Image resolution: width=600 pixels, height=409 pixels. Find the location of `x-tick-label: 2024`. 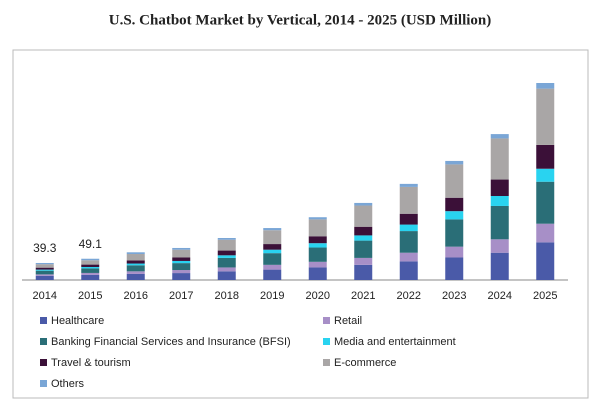

x-tick-label: 2024 is located at coordinates (500, 296).